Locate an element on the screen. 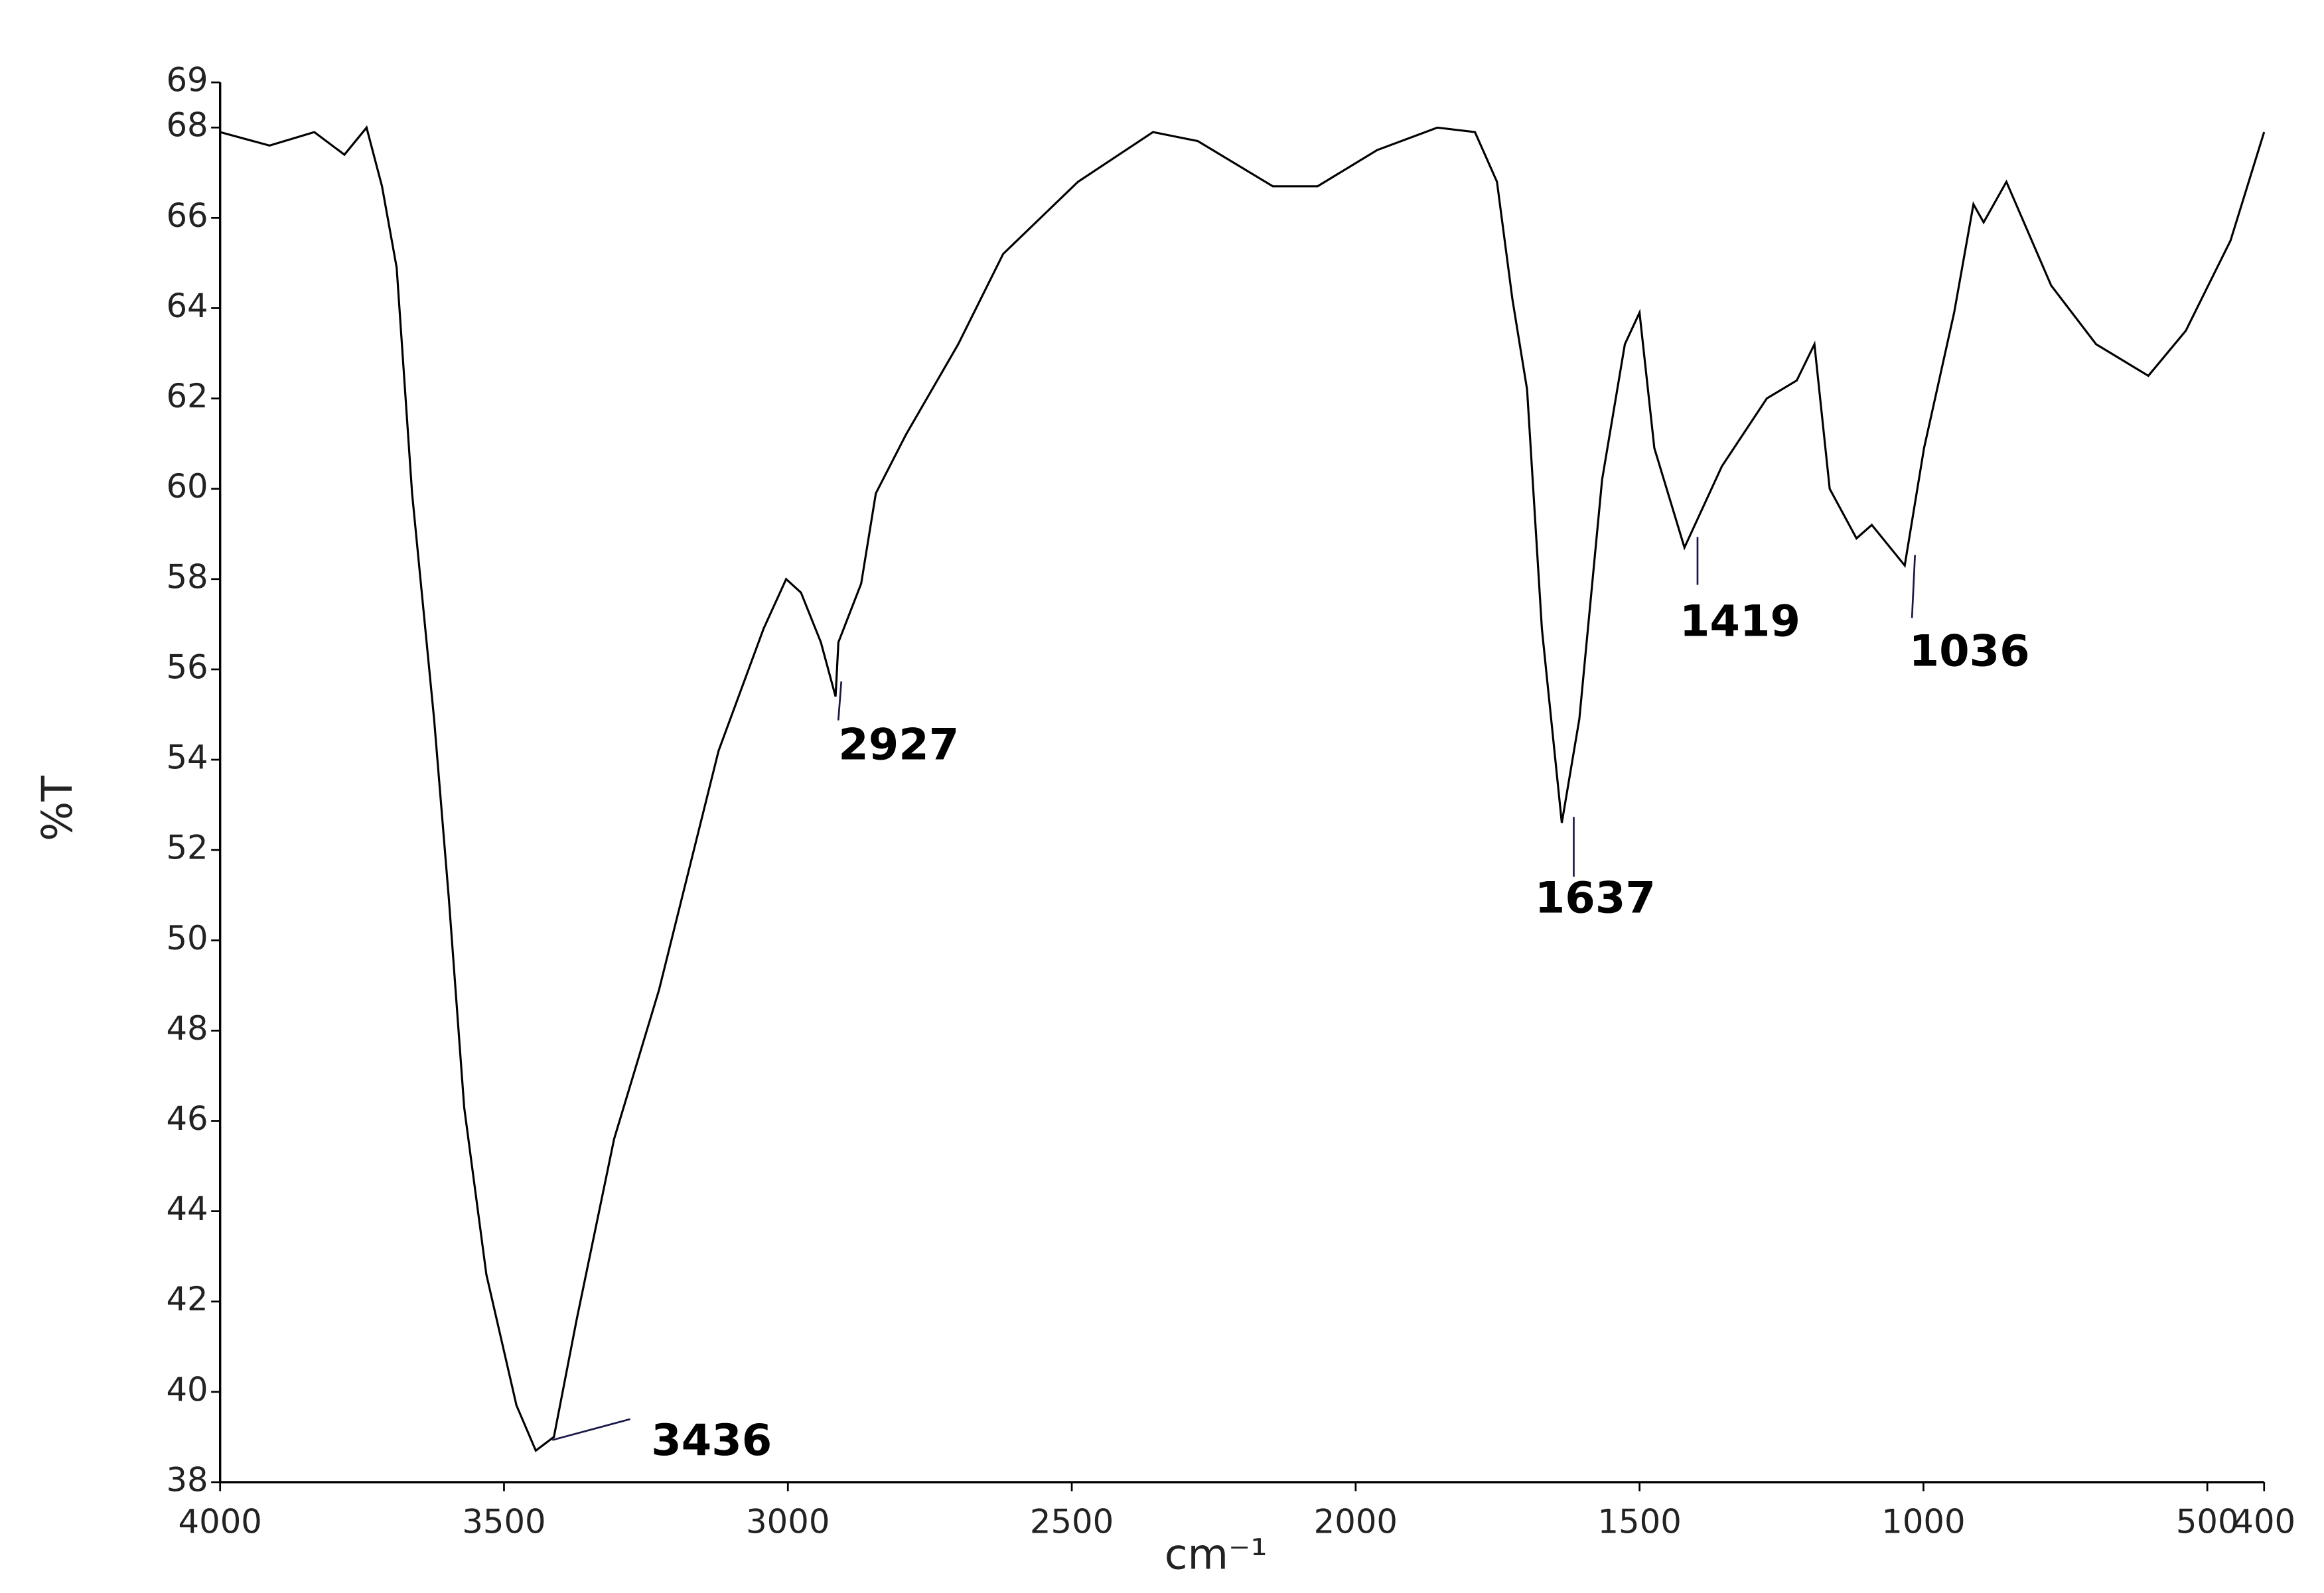 Image resolution: width=2324 pixels, height=1593 pixels. x-tick-label: 400 is located at coordinates (2263, 1522).